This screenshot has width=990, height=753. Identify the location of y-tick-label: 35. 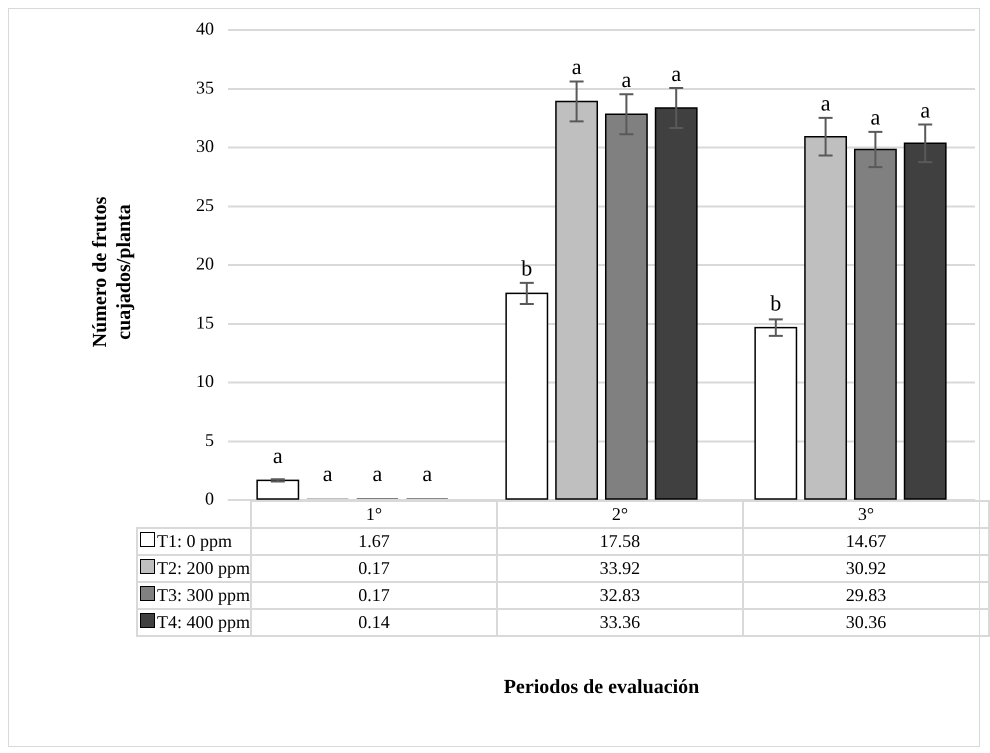
(205, 87).